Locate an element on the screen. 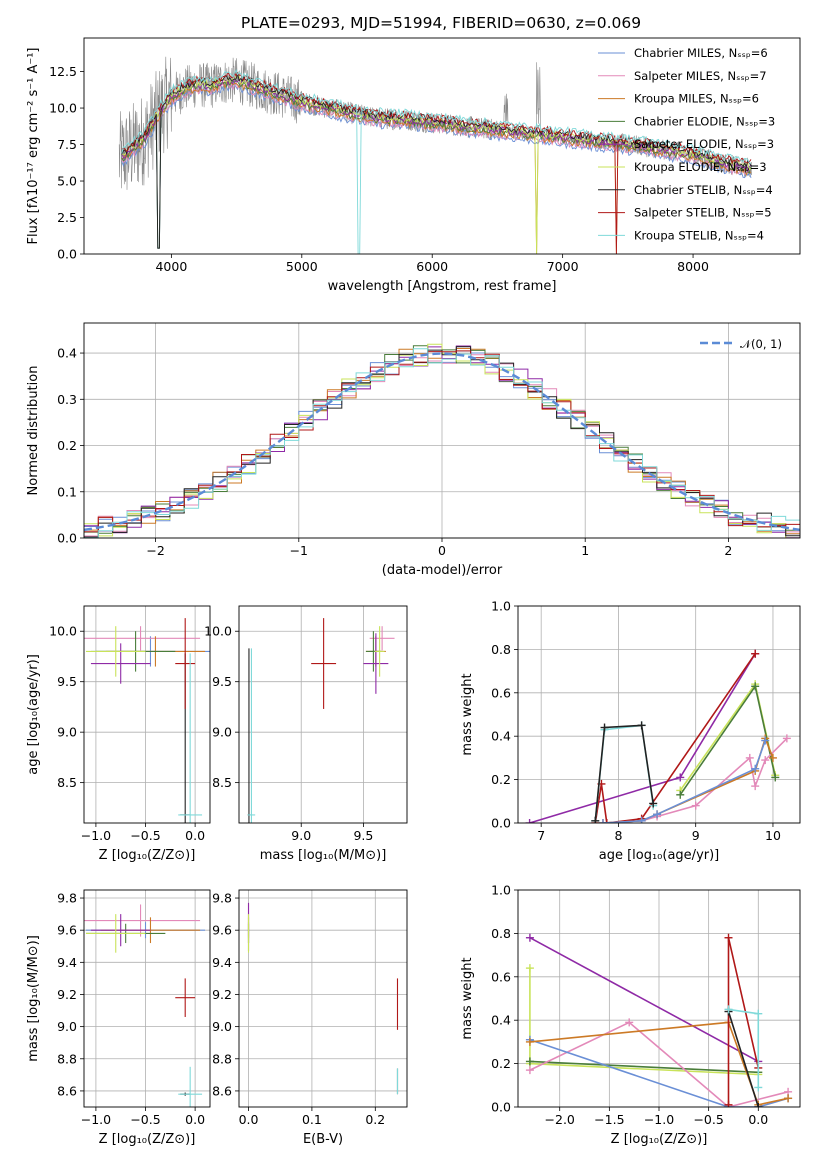 This screenshot has height=1170, width=819. x-tick-label: 7000 is located at coordinates (563, 266).